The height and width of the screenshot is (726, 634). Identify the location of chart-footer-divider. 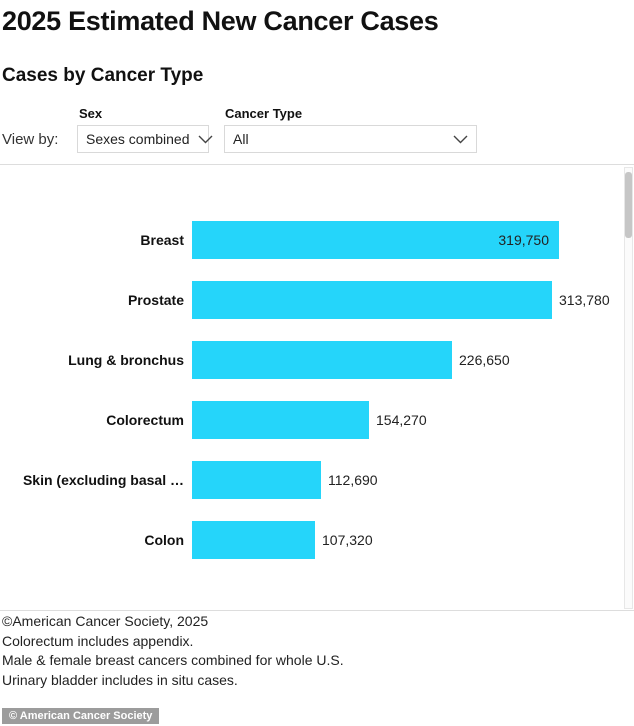
(317, 610).